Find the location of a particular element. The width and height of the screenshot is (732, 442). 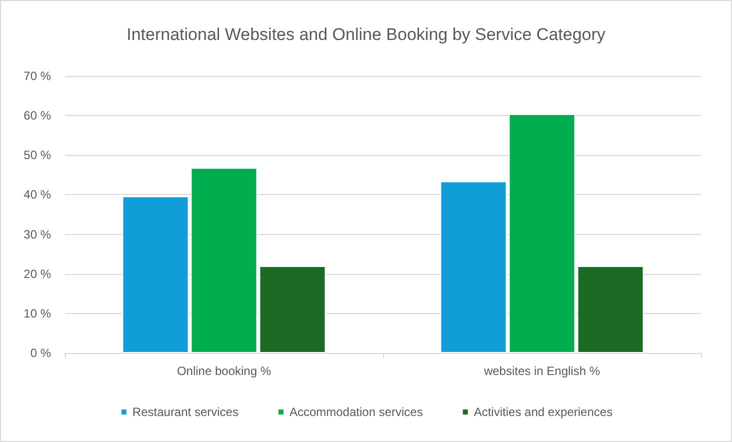

y-tick-label: 30 % is located at coordinates (38, 234).